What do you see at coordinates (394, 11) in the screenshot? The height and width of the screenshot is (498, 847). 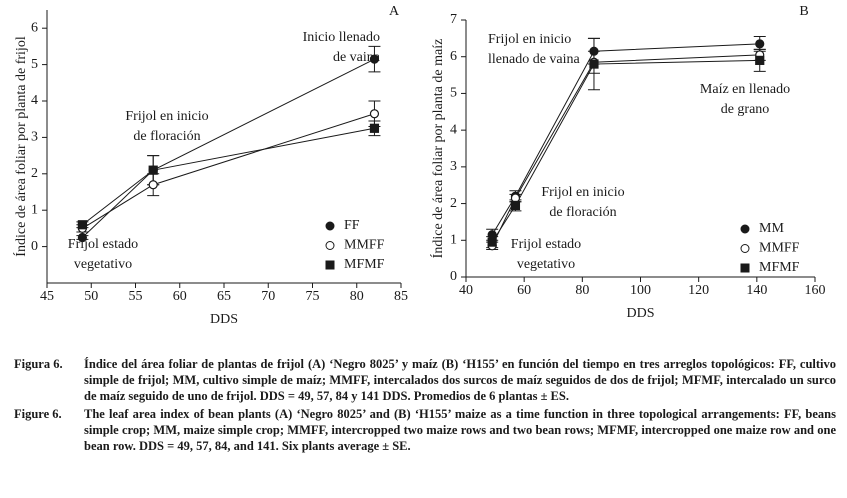 I see `panel-label: A` at bounding box center [394, 11].